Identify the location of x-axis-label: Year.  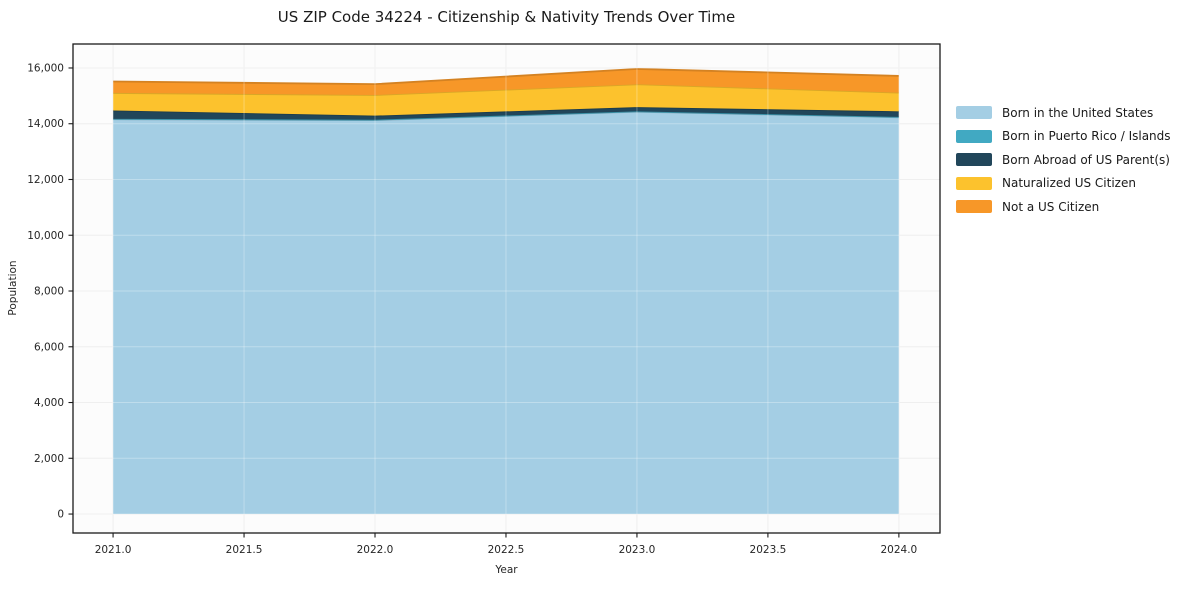
(506, 570).